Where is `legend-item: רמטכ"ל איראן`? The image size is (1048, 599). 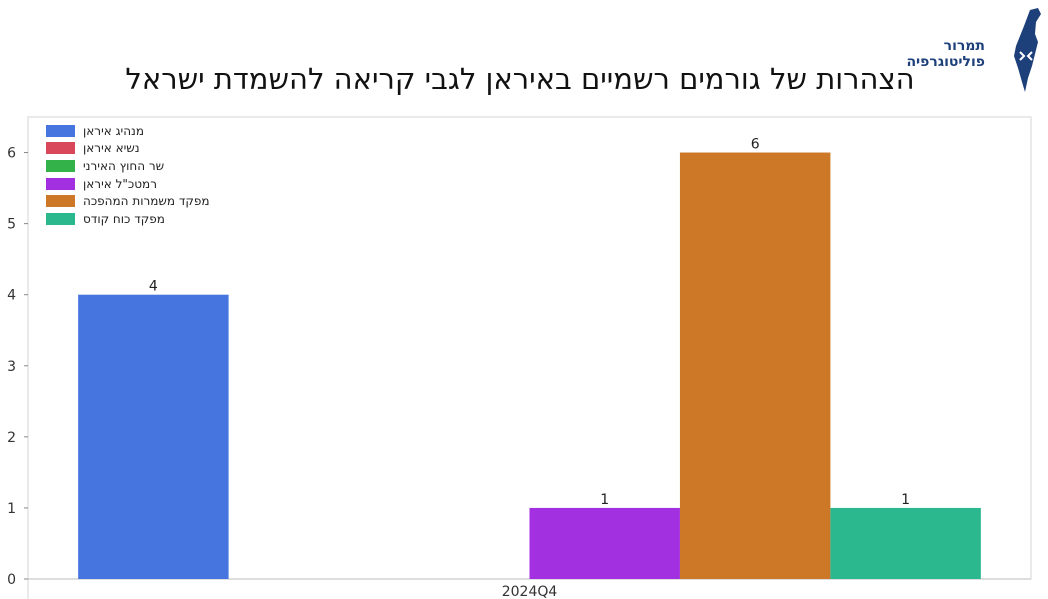
legend-item: רמטכ"ל איראן is located at coordinates (128, 184).